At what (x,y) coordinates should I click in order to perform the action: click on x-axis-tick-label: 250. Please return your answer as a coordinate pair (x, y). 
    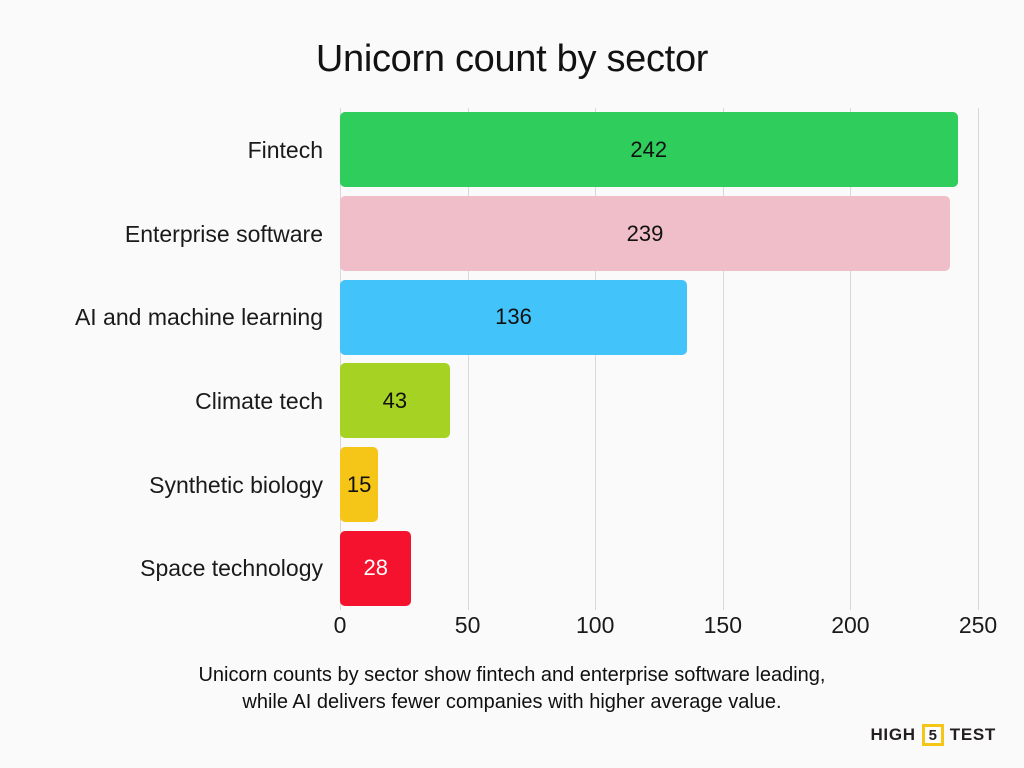
    Looking at the image, I should click on (978, 625).